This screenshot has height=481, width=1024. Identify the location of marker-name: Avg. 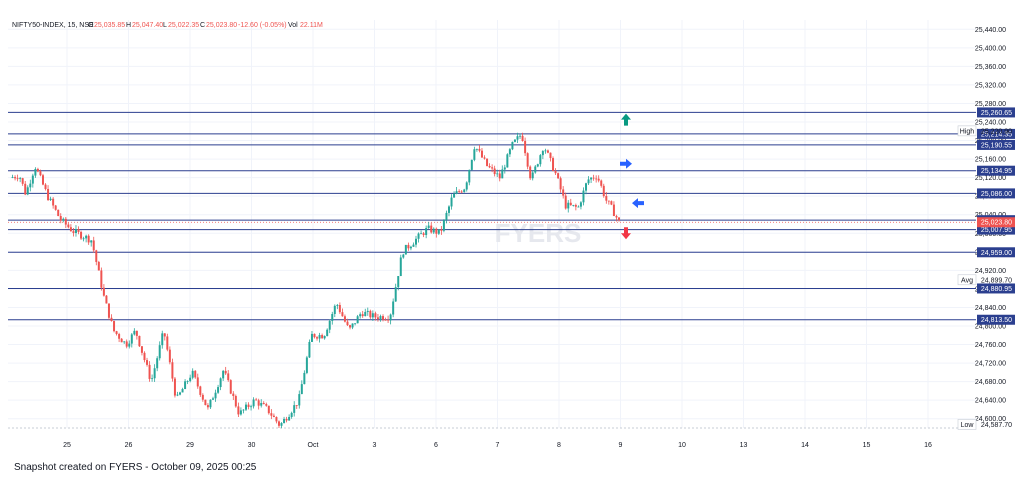
(967, 280).